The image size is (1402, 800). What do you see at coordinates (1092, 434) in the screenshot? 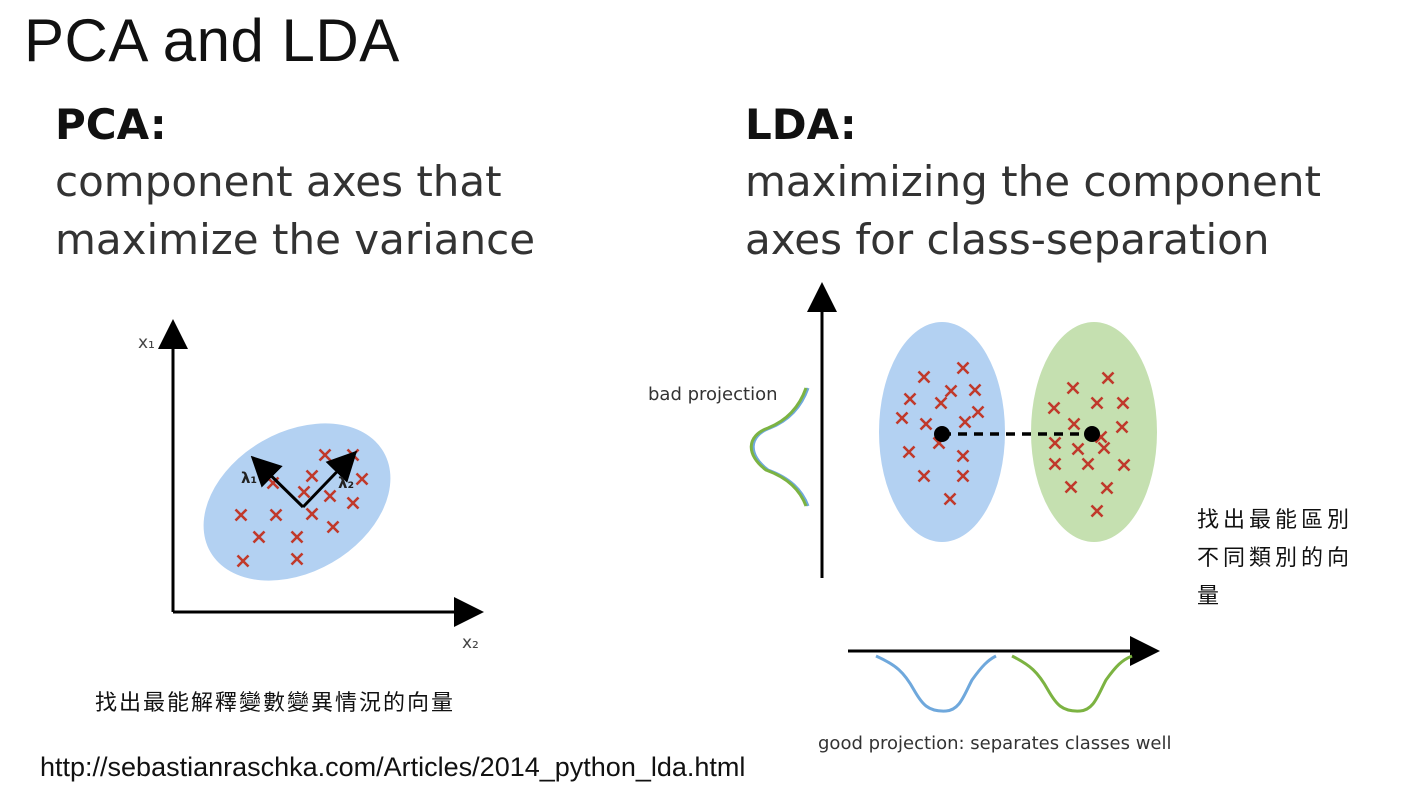
I see `class-2-mean` at bounding box center [1092, 434].